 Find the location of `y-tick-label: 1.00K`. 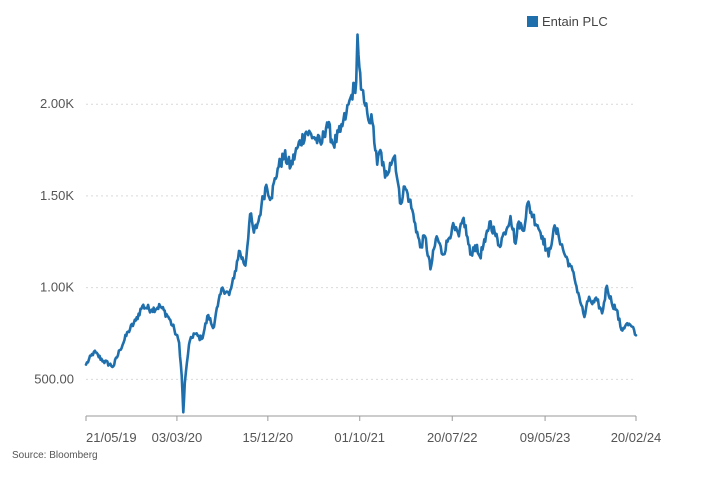

y-tick-label: 1.00K is located at coordinates (57, 287).